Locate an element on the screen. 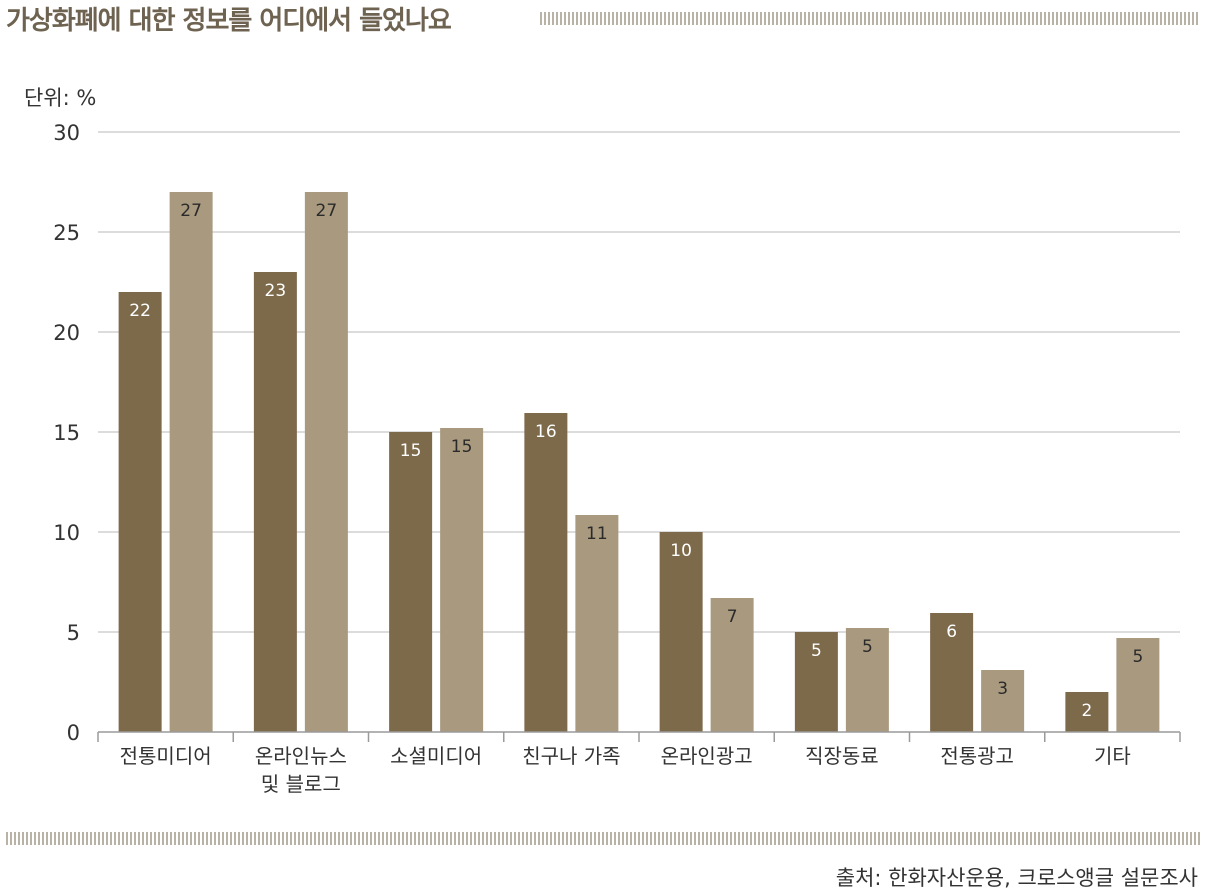  data-label: 23 is located at coordinates (276, 291).